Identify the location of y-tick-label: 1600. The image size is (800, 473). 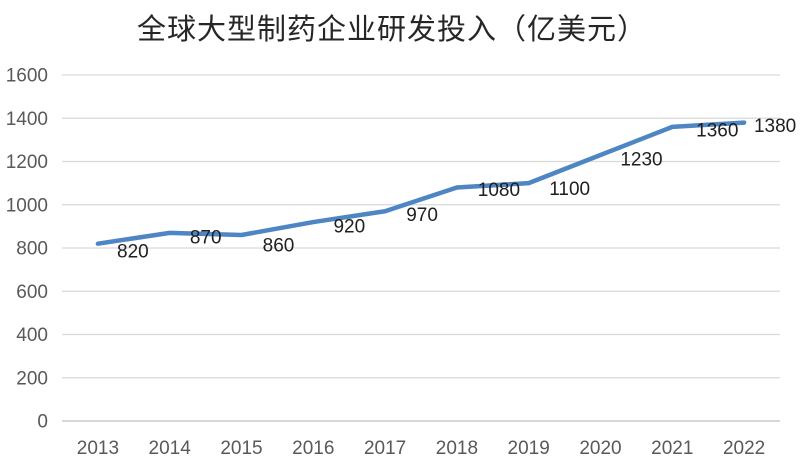
(27, 76).